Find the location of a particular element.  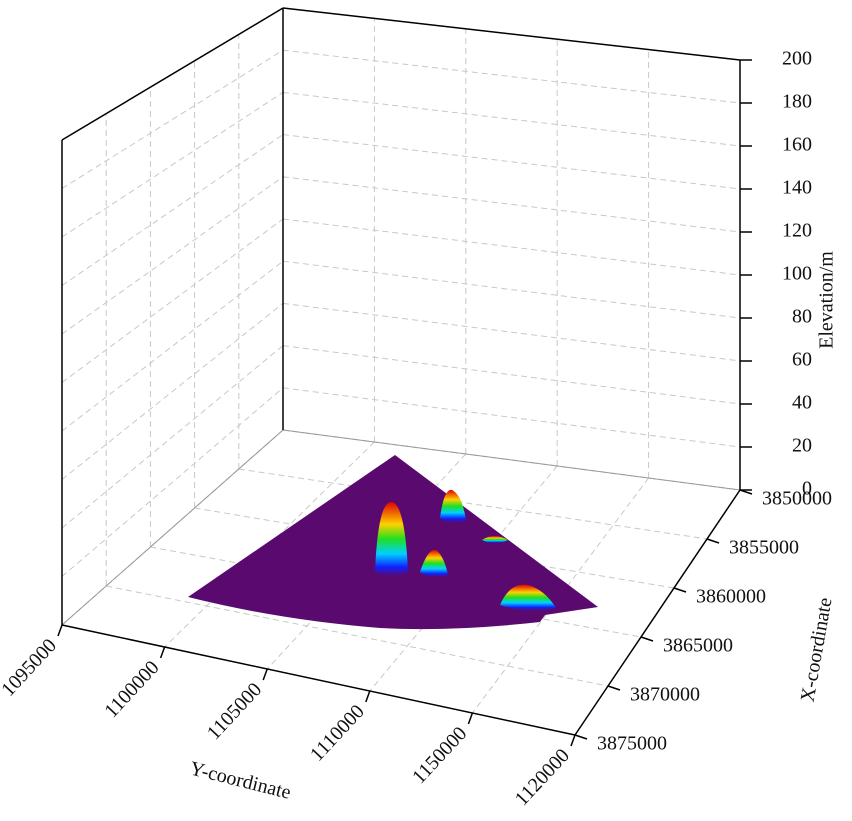

surface is located at coordinates (393, 542).